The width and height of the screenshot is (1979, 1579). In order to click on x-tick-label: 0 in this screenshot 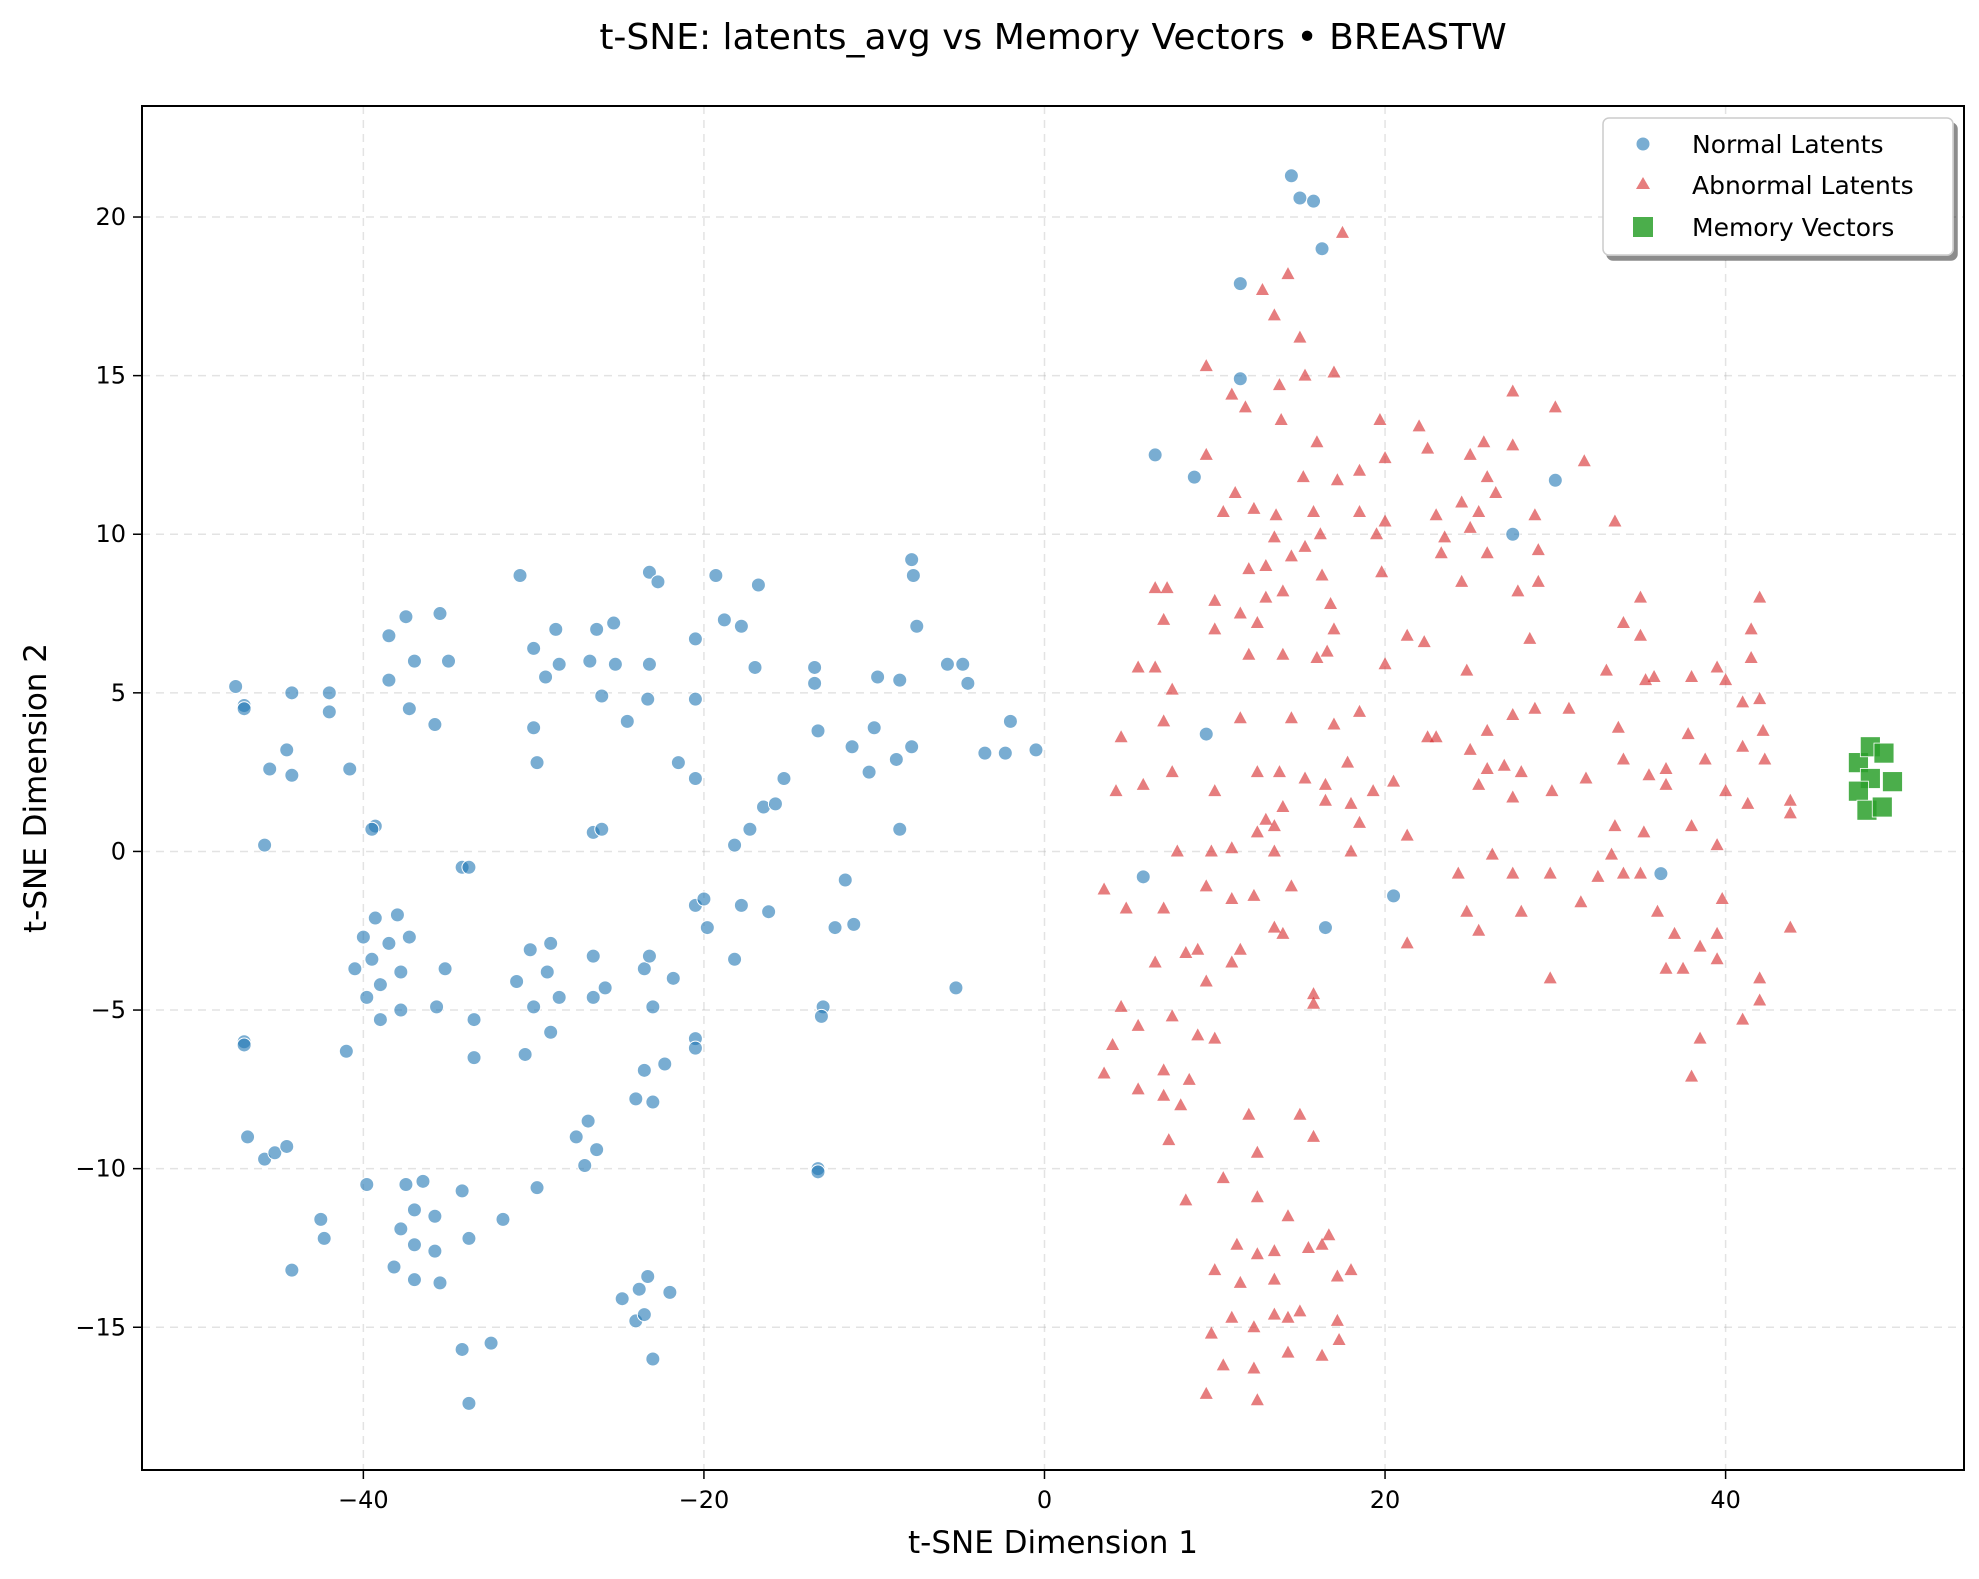, I will do `click(1044, 1500)`.